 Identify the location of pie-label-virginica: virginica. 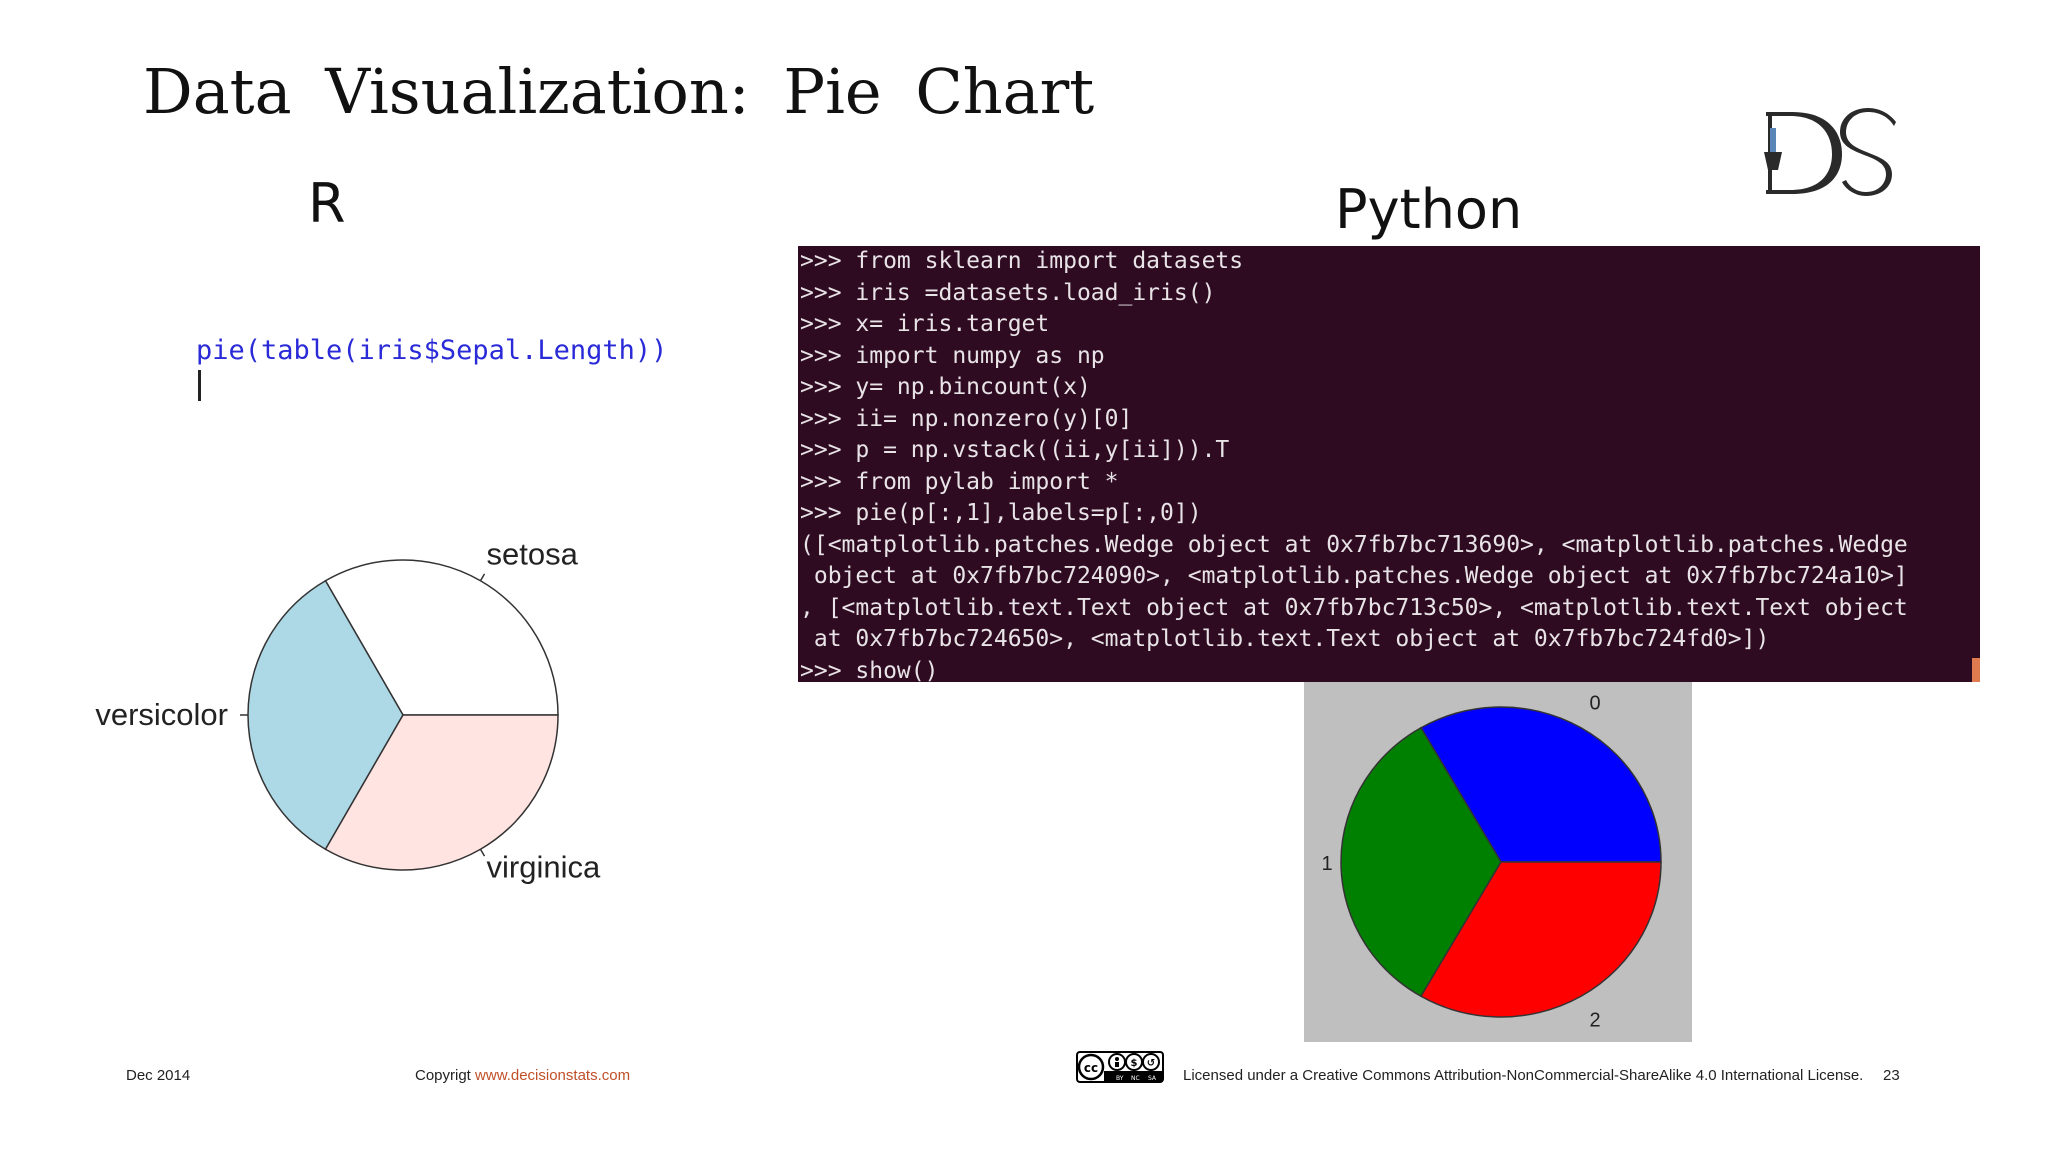
(544, 867).